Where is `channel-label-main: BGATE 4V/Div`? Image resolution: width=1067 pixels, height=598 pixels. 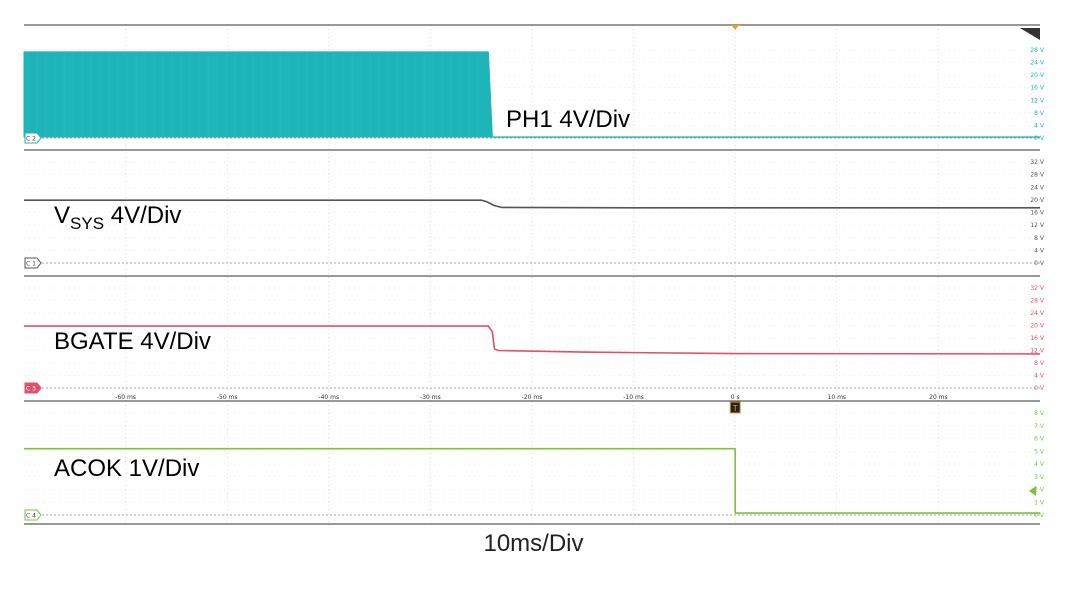
channel-label-main: BGATE 4V/Div is located at coordinates (132, 341).